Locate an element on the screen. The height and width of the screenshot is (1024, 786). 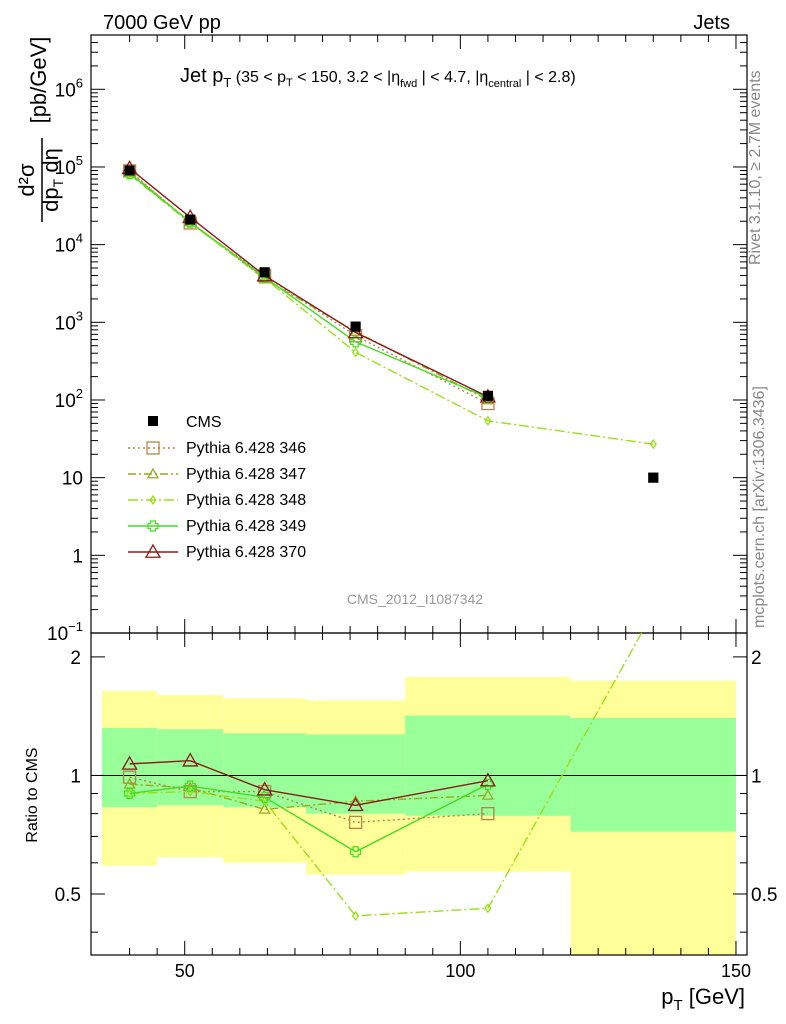
analysis-id-label: CMS_2012_I1087342 is located at coordinates (415, 599).